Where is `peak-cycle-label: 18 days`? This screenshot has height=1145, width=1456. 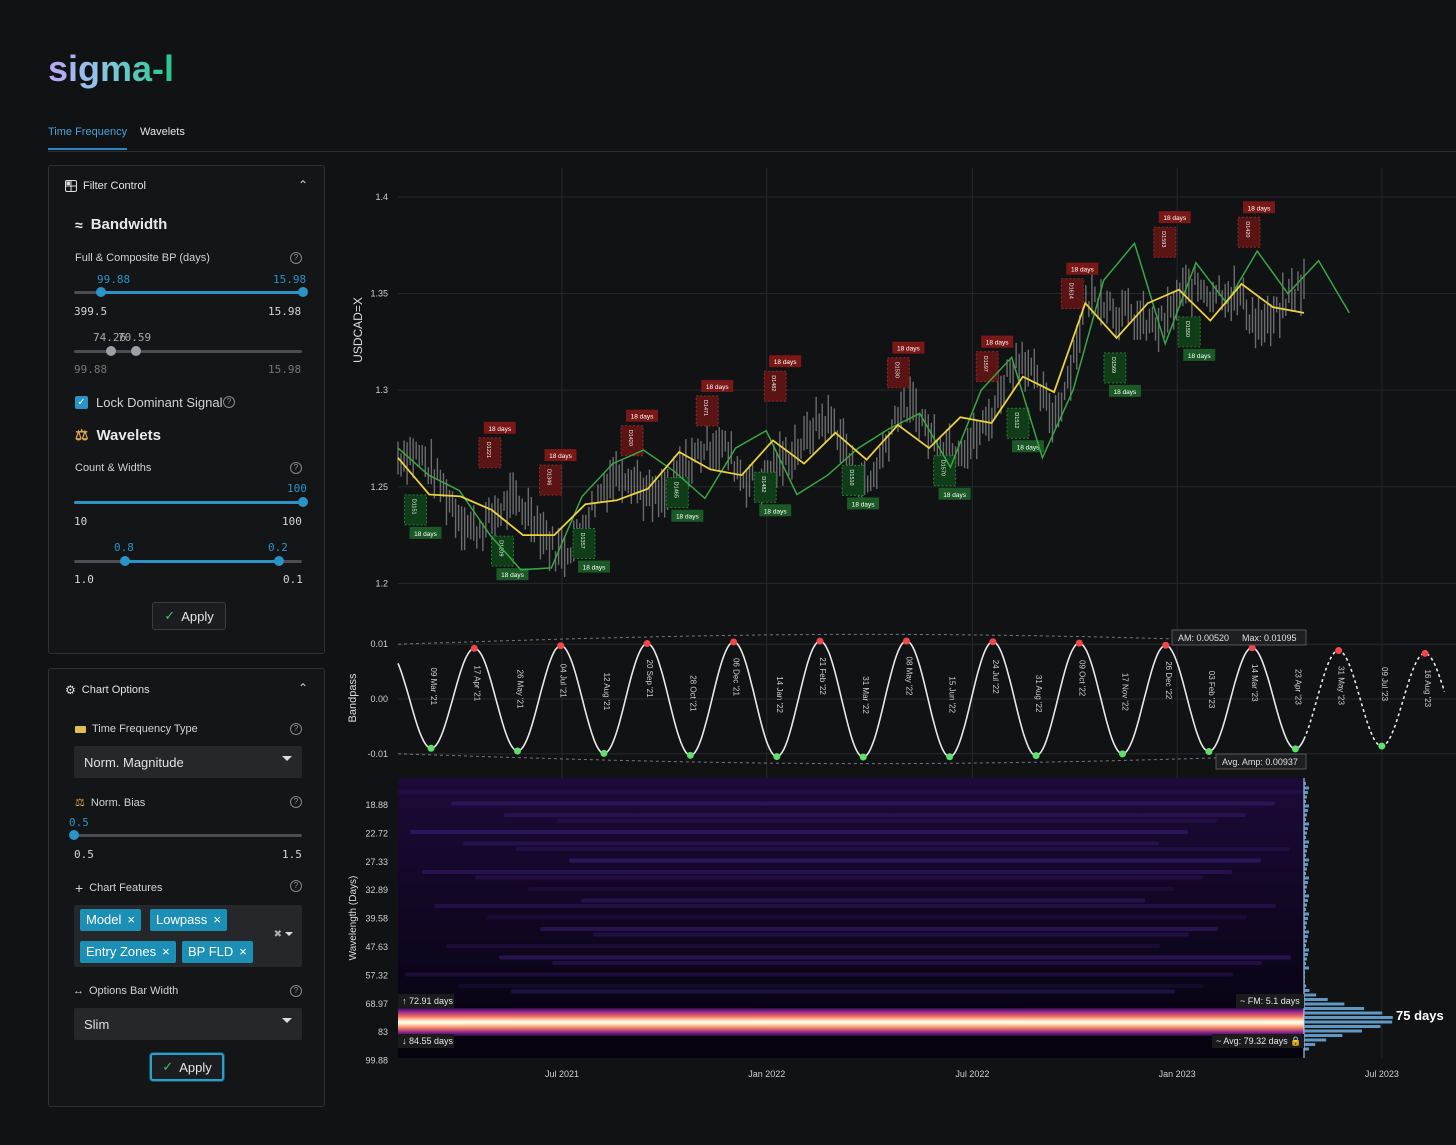 peak-cycle-label: 18 days is located at coordinates (1175, 218).